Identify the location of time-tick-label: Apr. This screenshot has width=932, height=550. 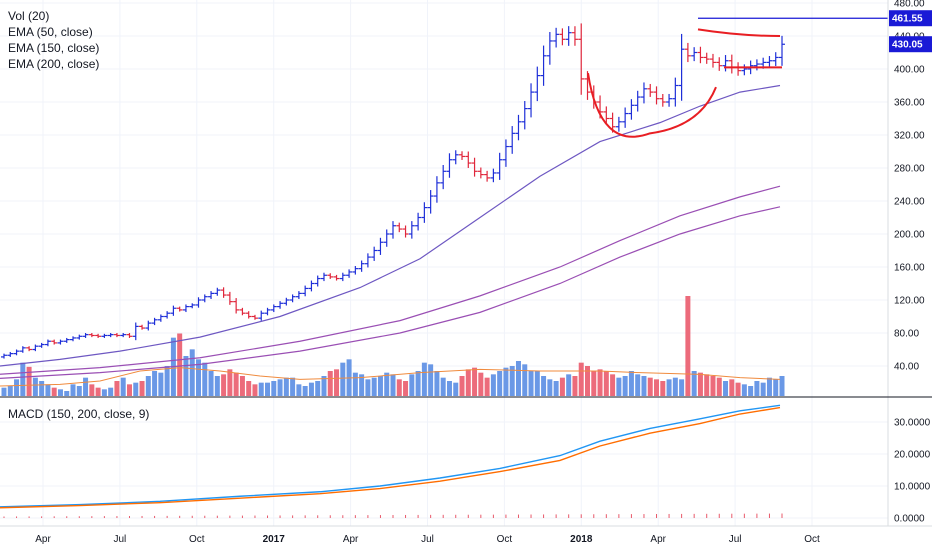
(658, 539).